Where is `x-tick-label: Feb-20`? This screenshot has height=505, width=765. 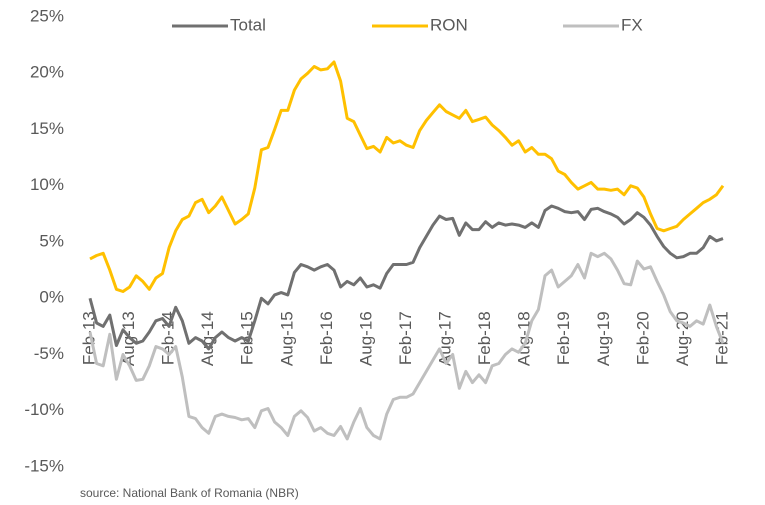 x-tick-label: Feb-20 is located at coordinates (642, 338).